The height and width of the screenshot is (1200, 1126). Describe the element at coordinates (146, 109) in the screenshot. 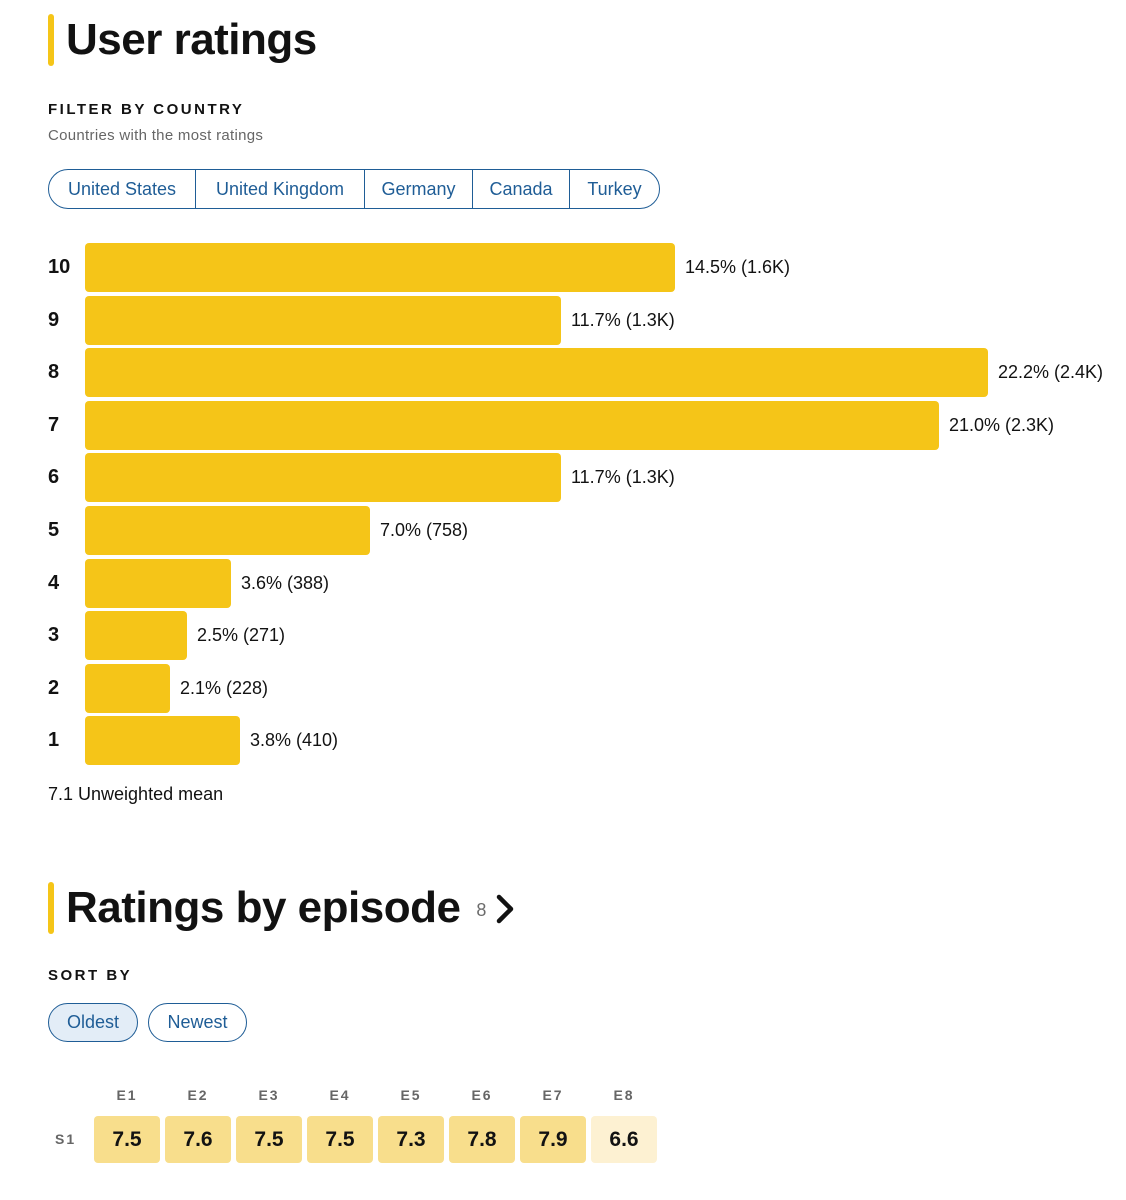

I see `filter-label: FILTER BY COUNTRY` at that location.